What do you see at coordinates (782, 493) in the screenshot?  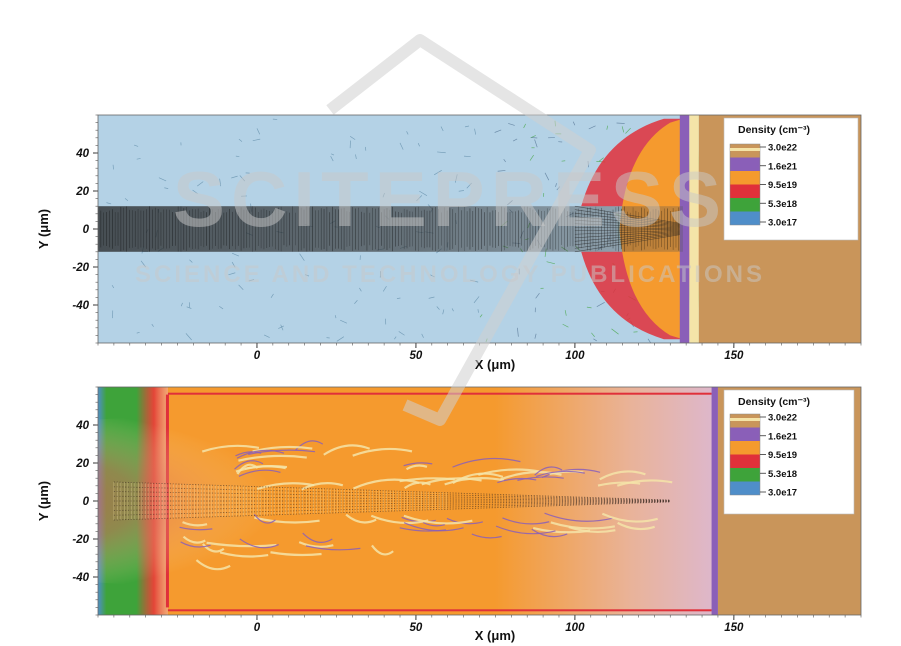 I see `legend-label: 3.0e17` at bounding box center [782, 493].